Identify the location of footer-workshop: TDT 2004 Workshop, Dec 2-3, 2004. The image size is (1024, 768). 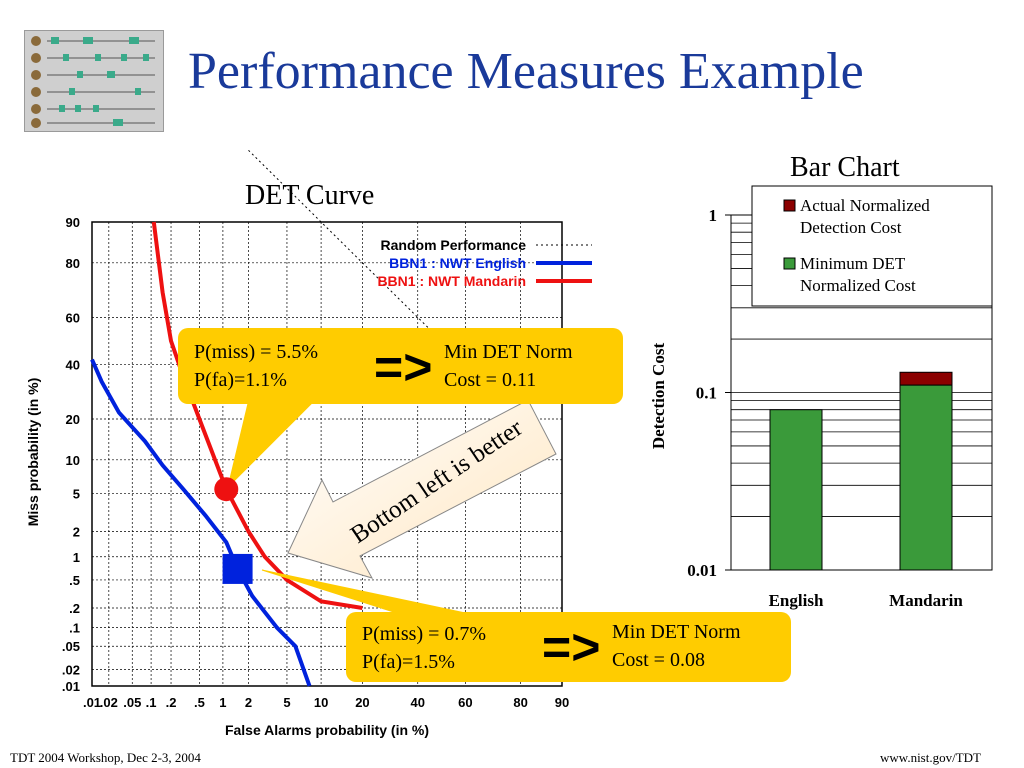
(105, 757).